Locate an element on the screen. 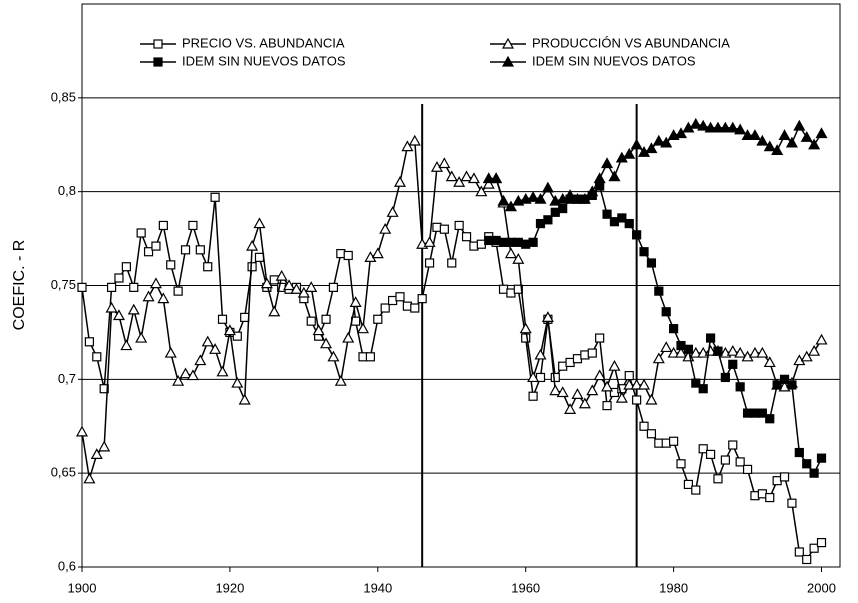 Image resolution: width=858 pixels, height=603 pixels. y-tick-label: 0,6 is located at coordinates (67, 565).